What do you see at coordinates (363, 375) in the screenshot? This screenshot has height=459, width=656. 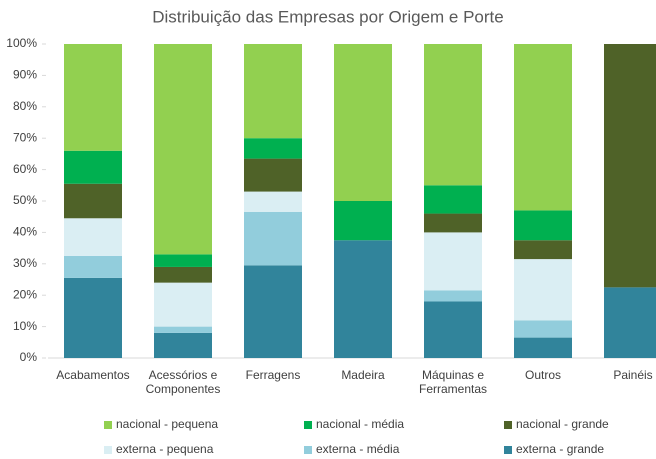 I see `x-tick-label: Madeira` at bounding box center [363, 375].